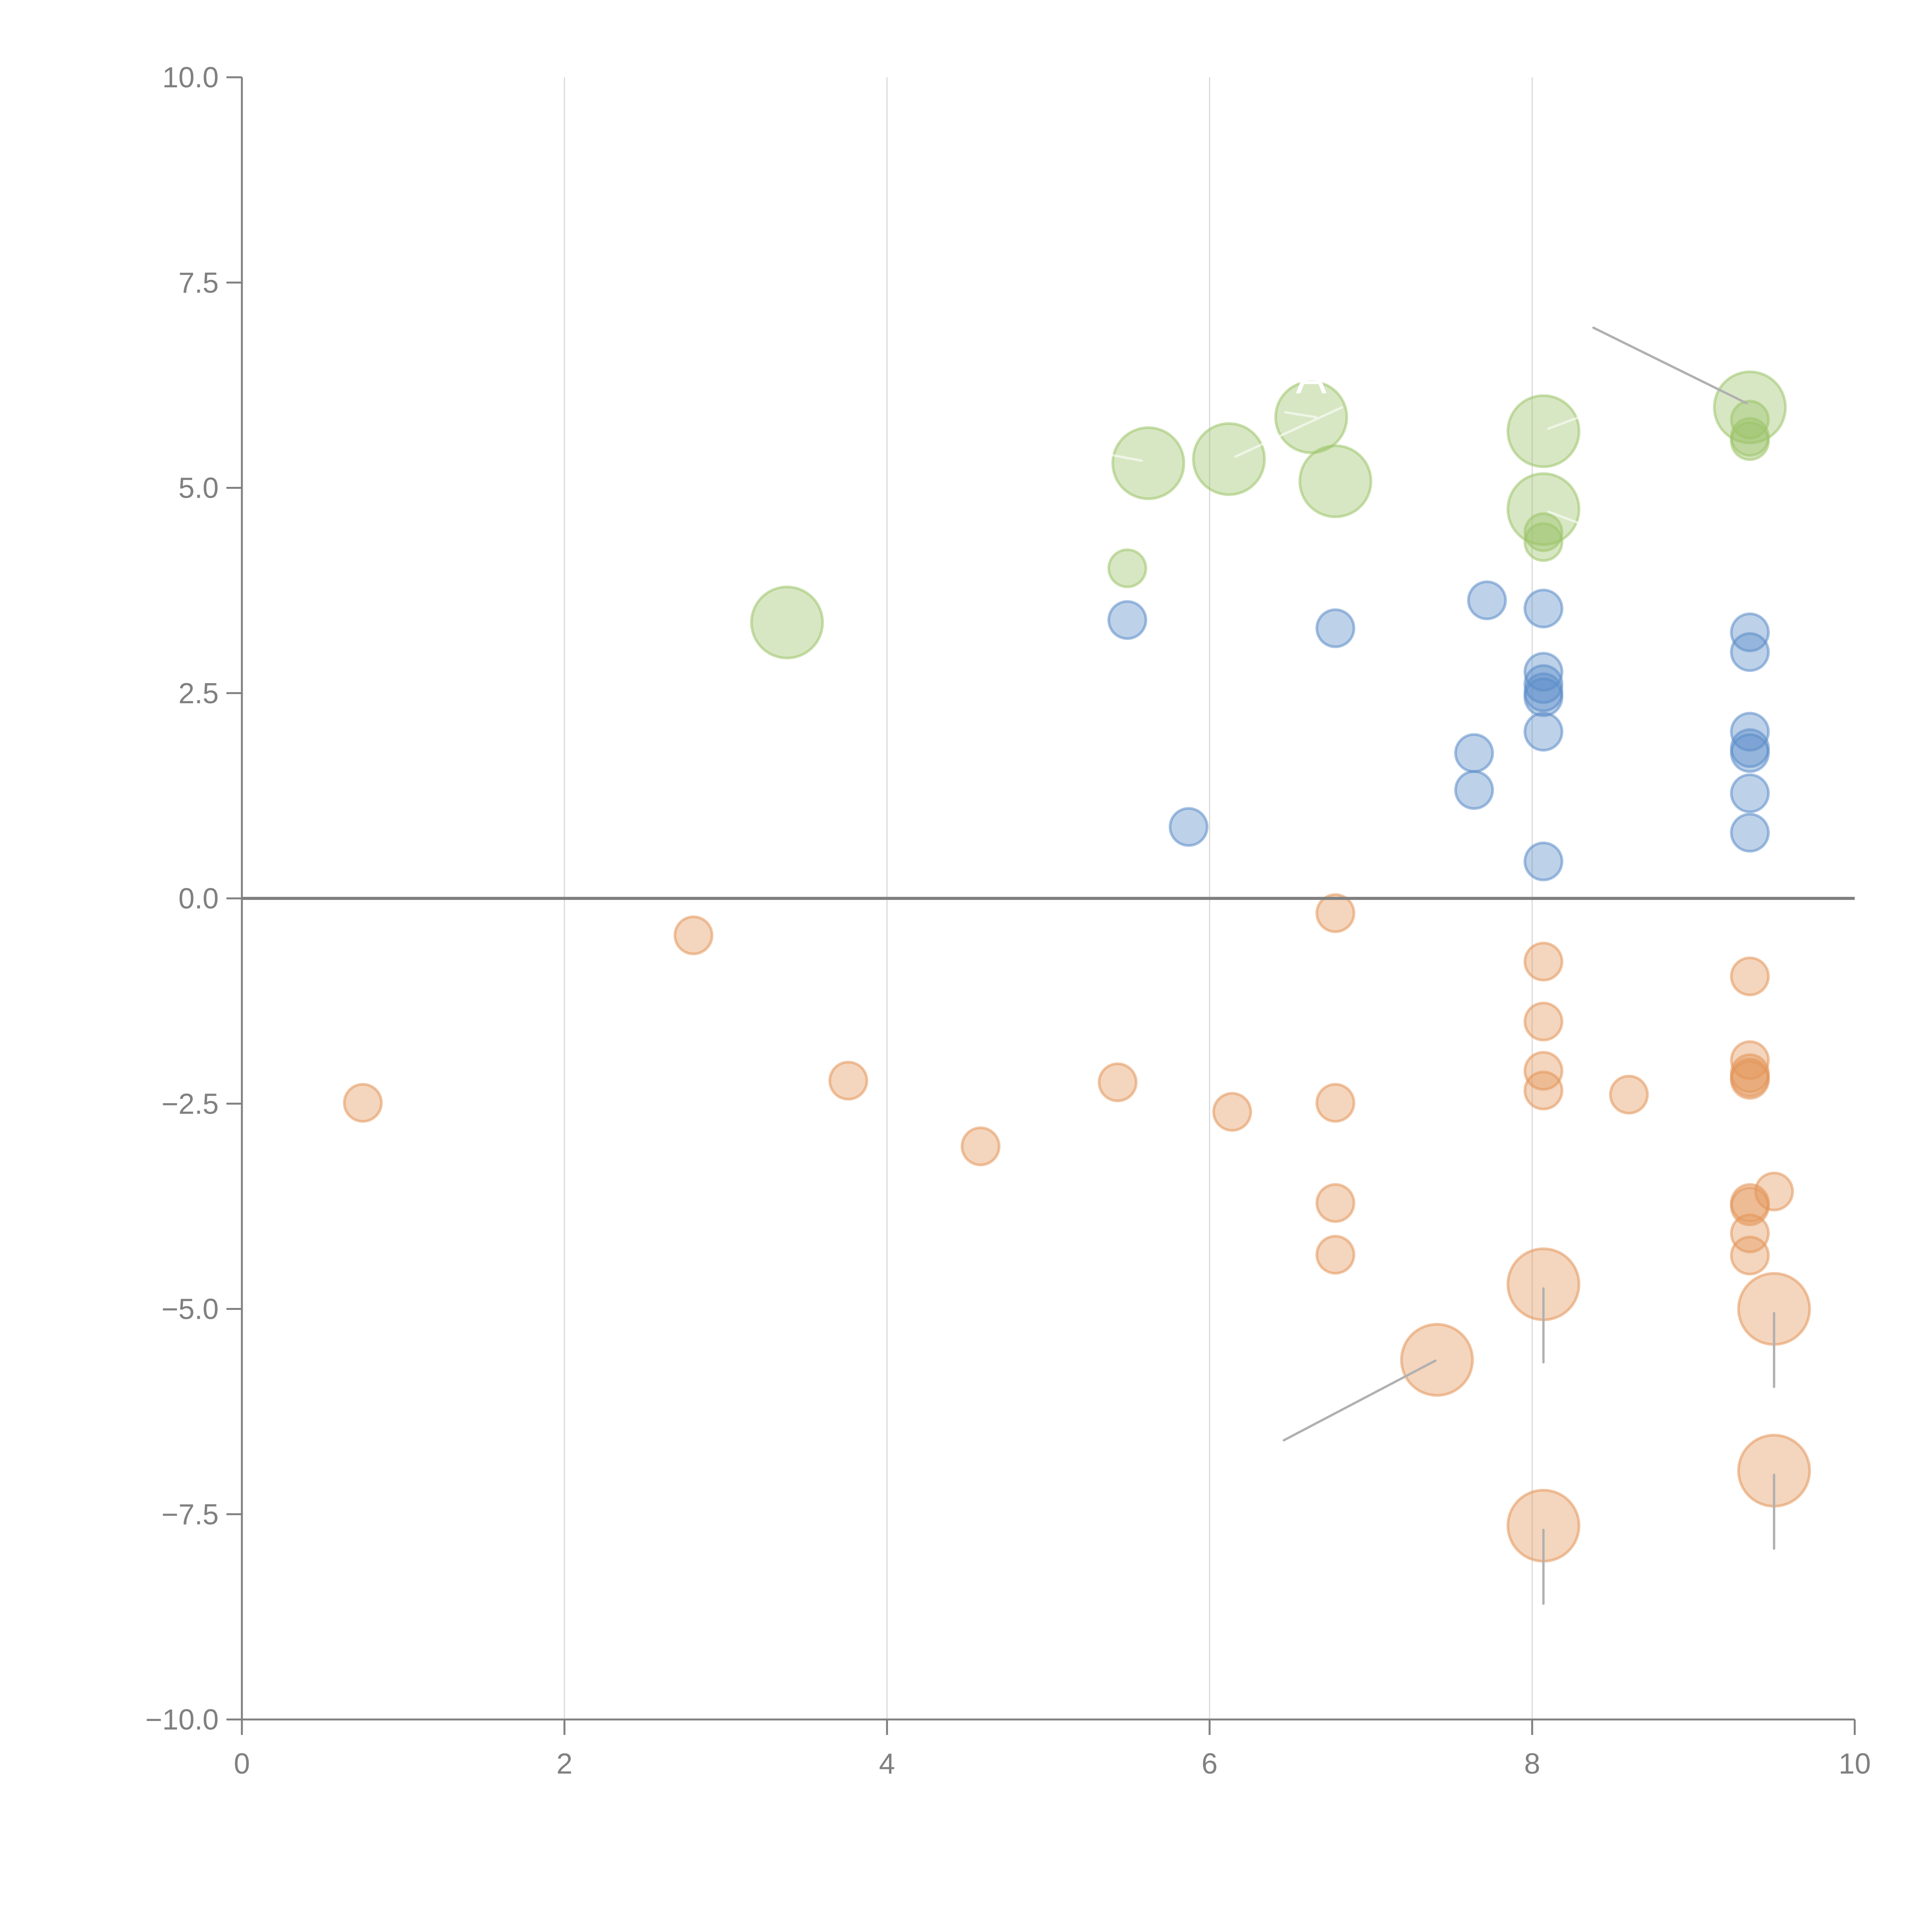 The image size is (1932, 1932). Describe the element at coordinates (199, 693) in the screenshot. I see `y-tick-label: 2.5` at that location.